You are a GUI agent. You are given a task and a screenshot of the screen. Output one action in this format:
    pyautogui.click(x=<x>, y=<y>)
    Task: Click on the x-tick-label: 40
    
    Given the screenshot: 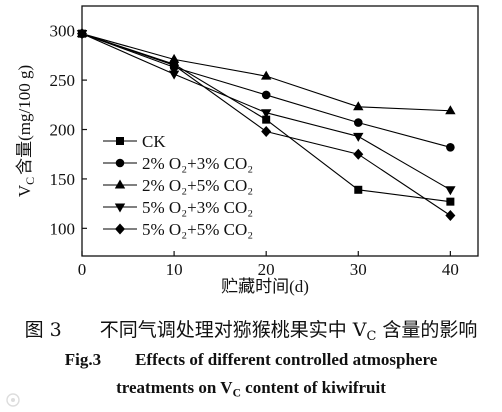 What is the action you would take?
    pyautogui.click(x=450, y=269)
    